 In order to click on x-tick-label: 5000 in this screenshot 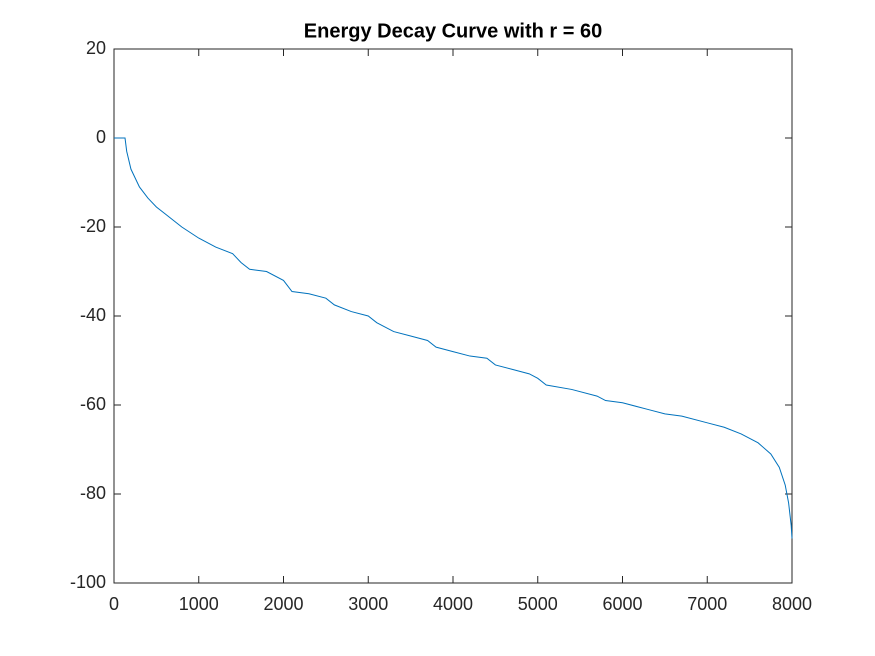, I will do `click(538, 604)`.